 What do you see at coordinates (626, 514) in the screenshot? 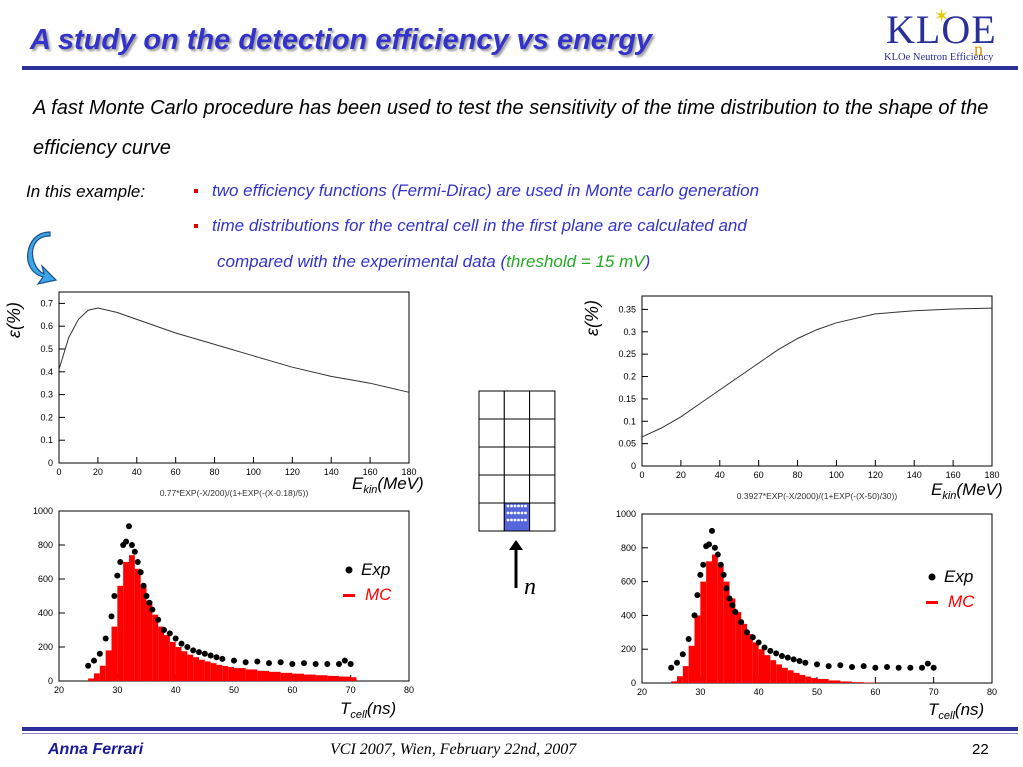
I see `y-tick-label: 1000` at bounding box center [626, 514].